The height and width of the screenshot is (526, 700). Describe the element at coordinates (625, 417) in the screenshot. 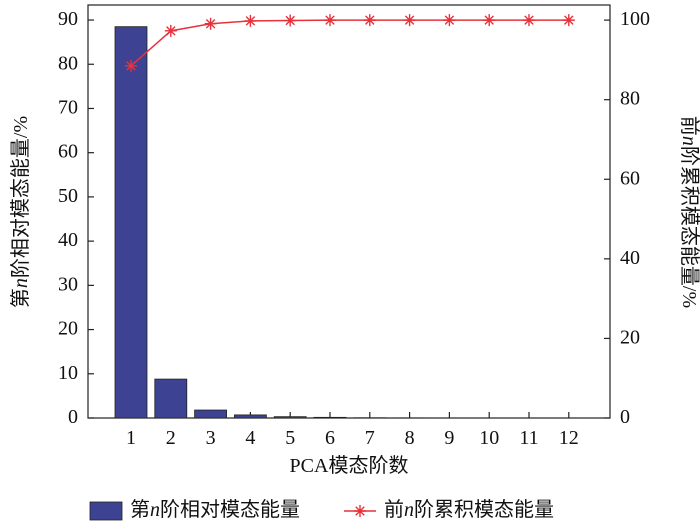

I see `y2-tick-label: 0` at that location.